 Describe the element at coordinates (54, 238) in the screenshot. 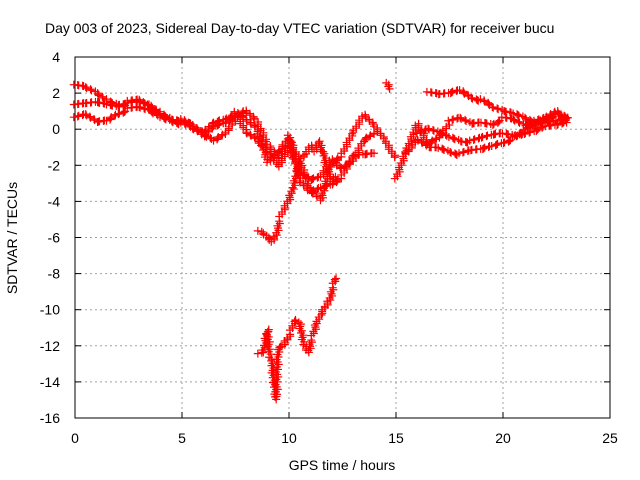

I see `y-tick-label: -6` at that location.